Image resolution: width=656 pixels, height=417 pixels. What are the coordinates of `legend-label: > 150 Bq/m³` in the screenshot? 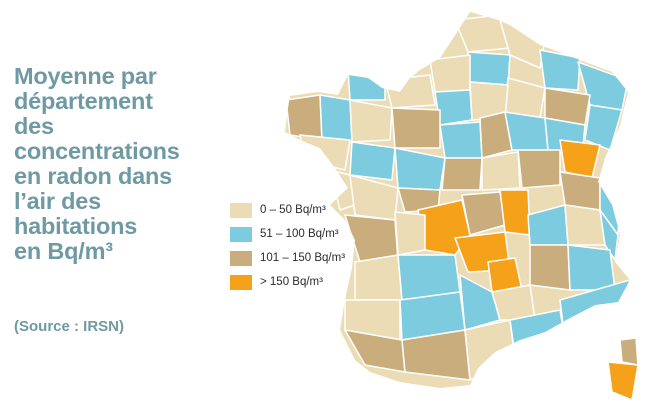 It's located at (291, 282).